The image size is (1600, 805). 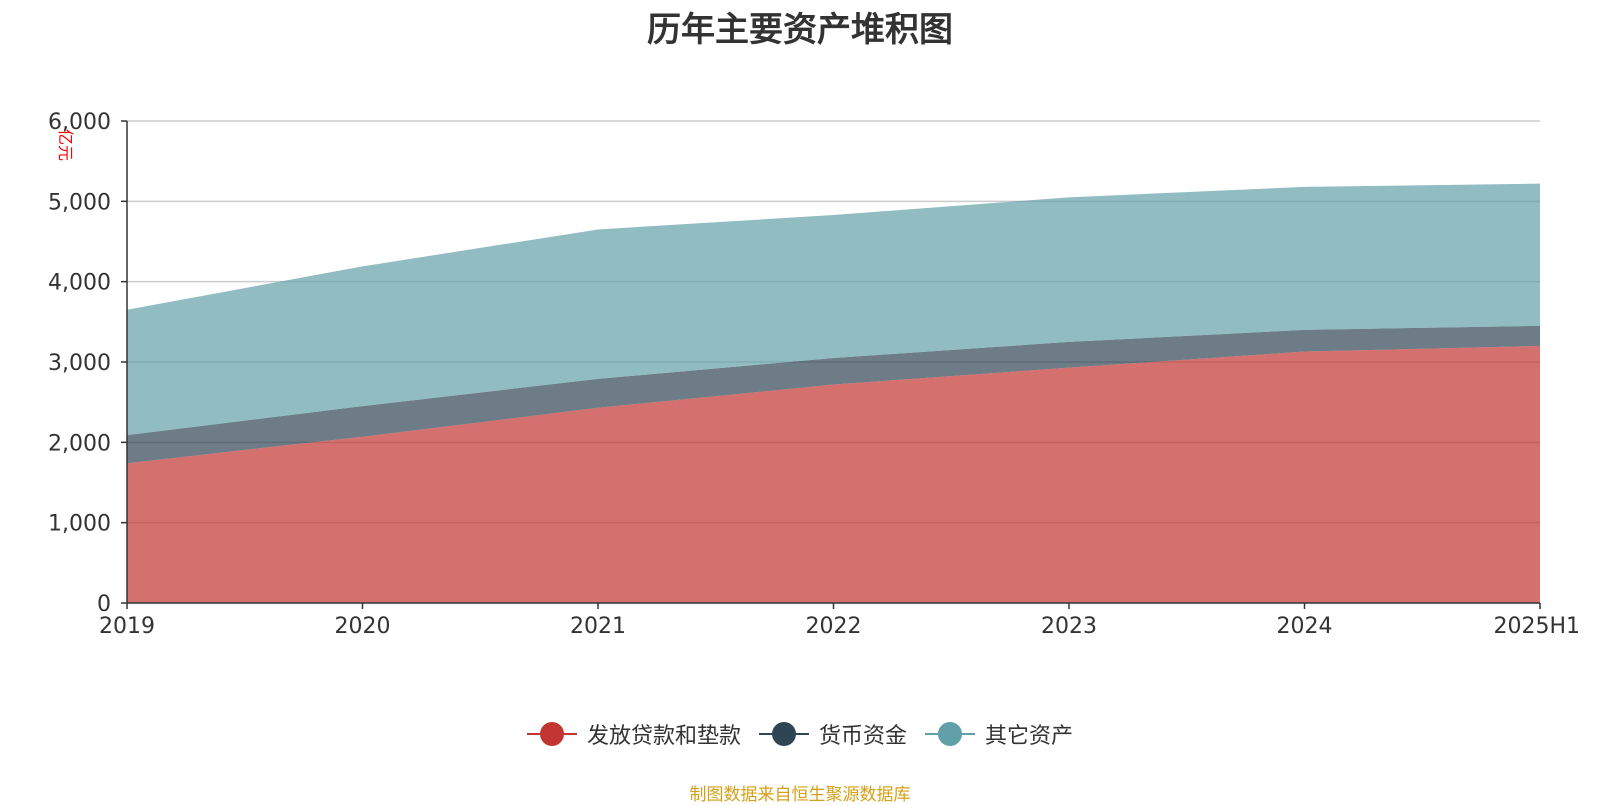 I want to click on legend: 发放贷款和垫款 货币资金 其它资产, so click(x=800, y=734).